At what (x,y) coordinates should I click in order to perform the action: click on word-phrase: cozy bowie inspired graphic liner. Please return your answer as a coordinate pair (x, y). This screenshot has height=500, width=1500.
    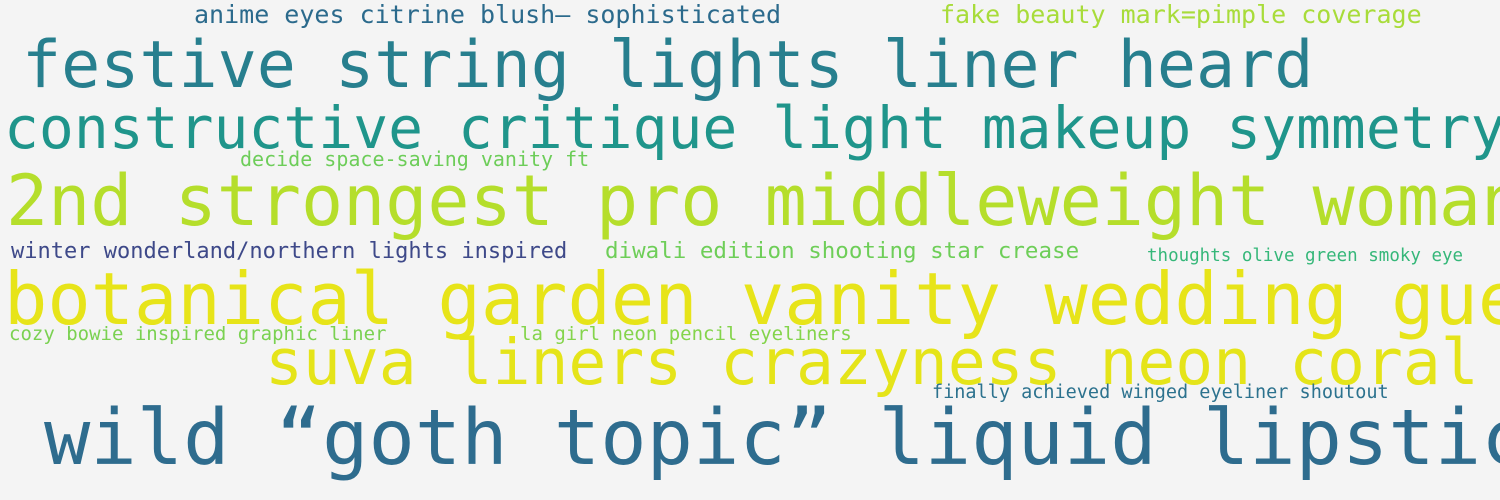
    Looking at the image, I should click on (198, 334).